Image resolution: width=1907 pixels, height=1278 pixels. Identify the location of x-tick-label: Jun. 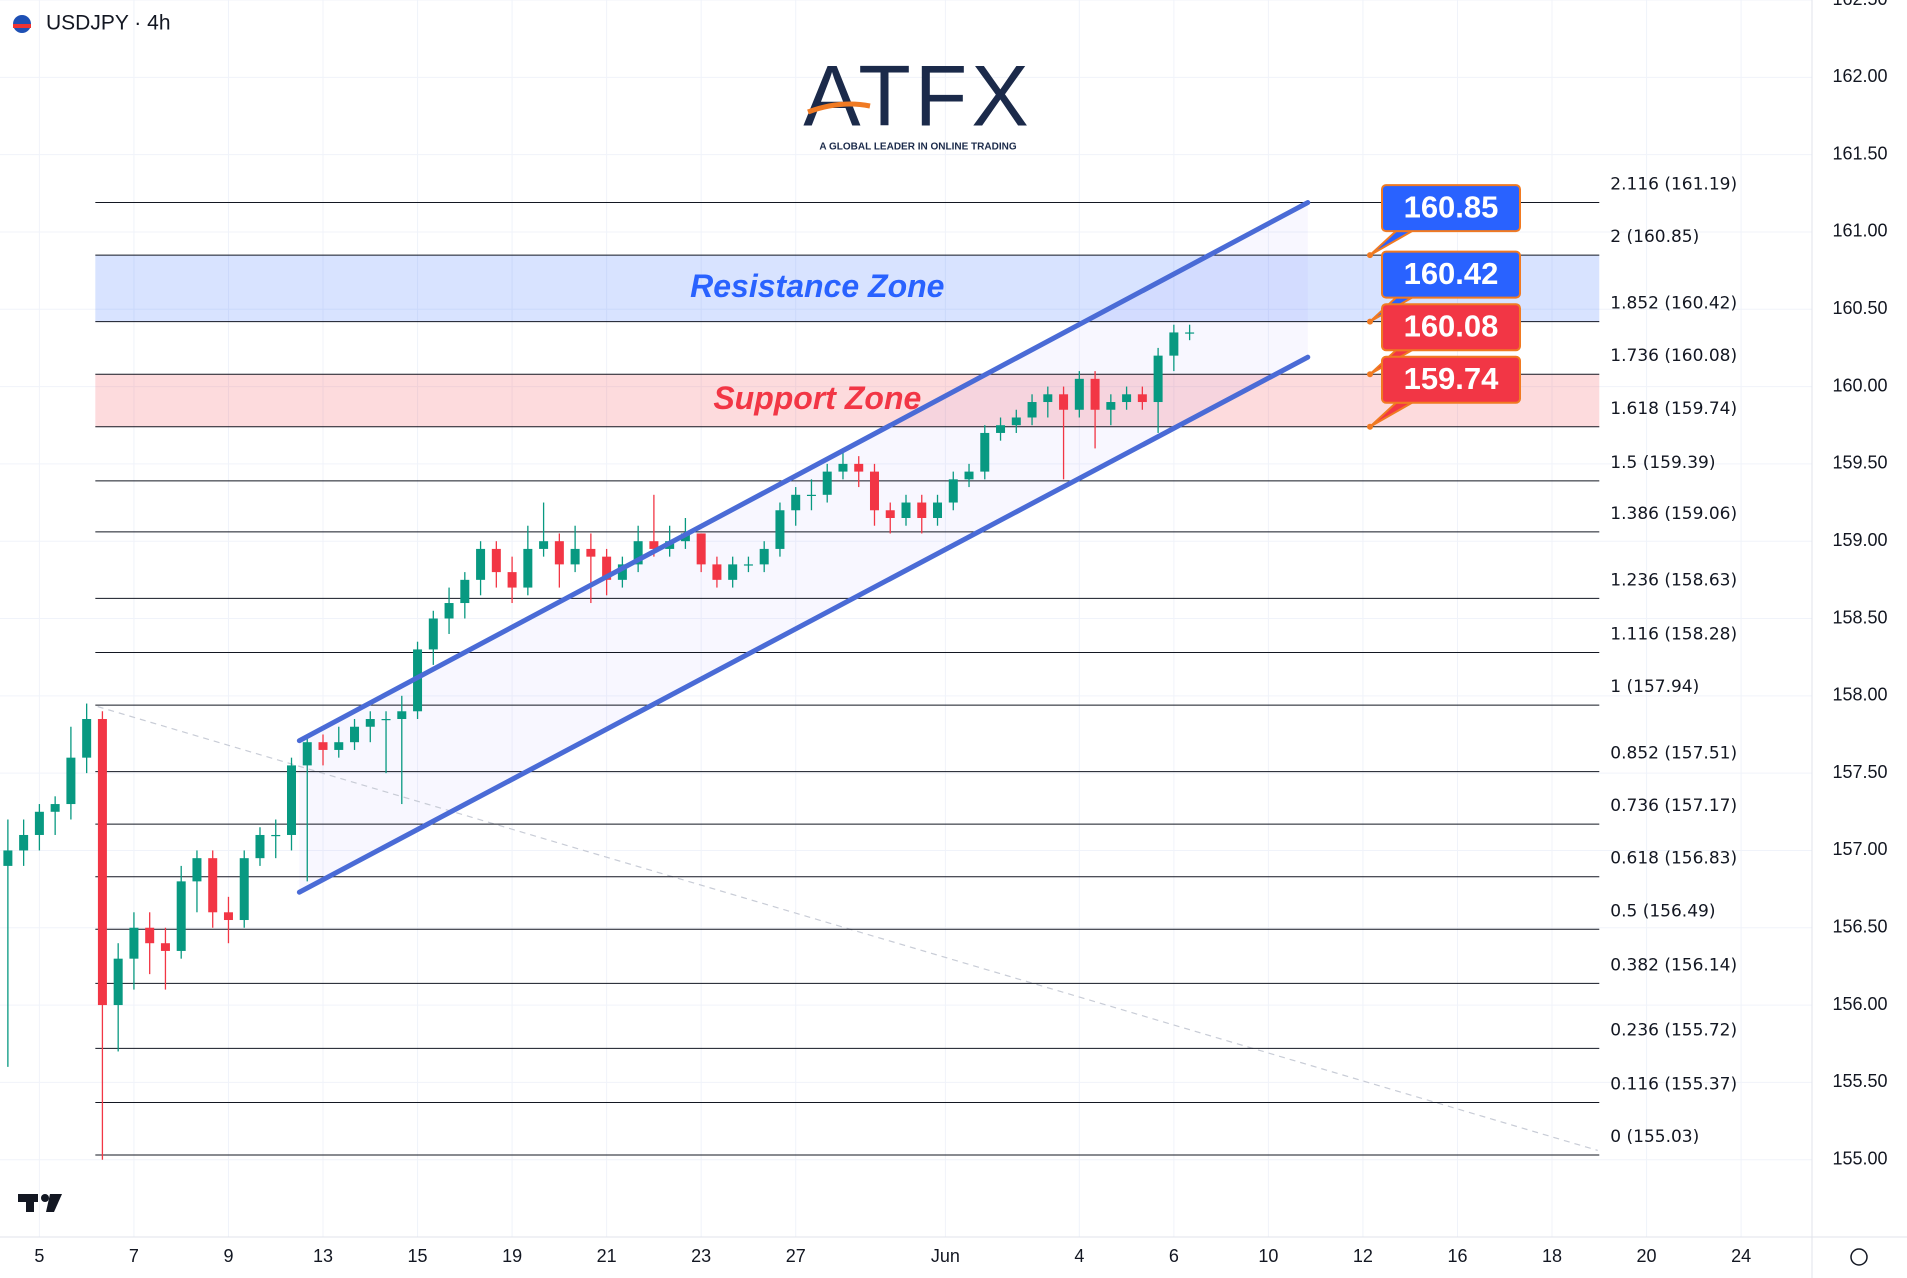
(945, 1256).